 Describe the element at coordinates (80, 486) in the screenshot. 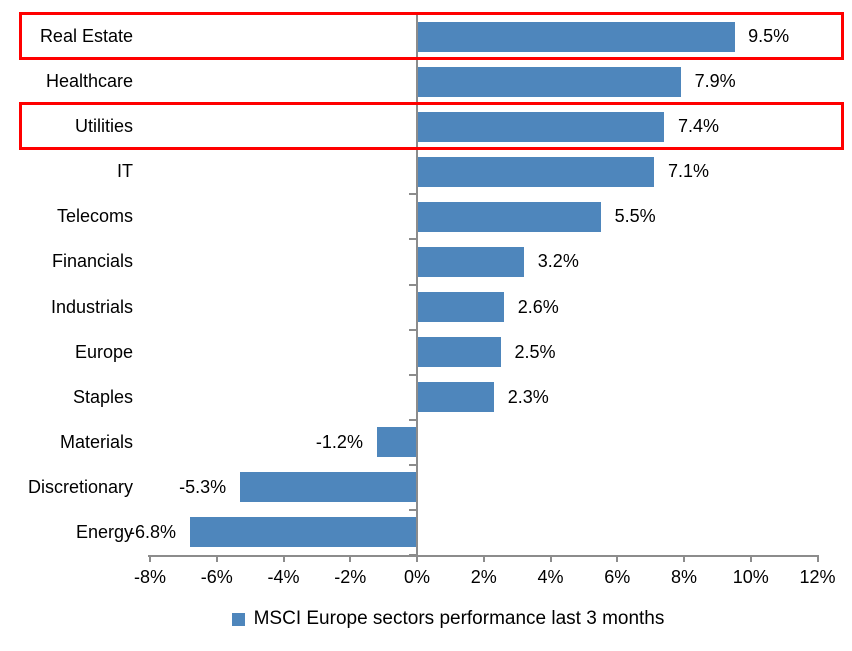

I see `category-label: Discretionary` at that location.